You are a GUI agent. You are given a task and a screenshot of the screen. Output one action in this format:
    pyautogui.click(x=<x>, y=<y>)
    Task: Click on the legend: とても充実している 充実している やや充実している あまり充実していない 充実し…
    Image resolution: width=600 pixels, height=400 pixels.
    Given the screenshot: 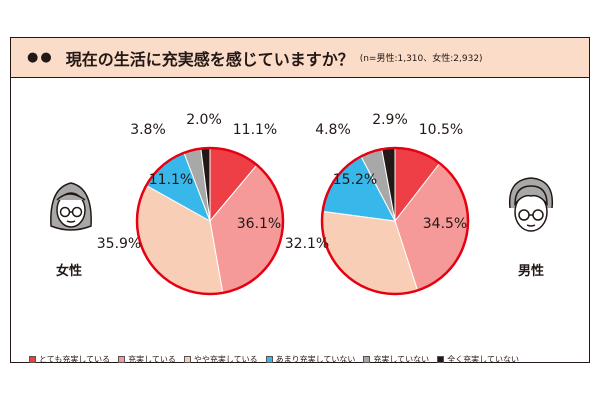 What is the action you would take?
    pyautogui.click(x=309, y=359)
    